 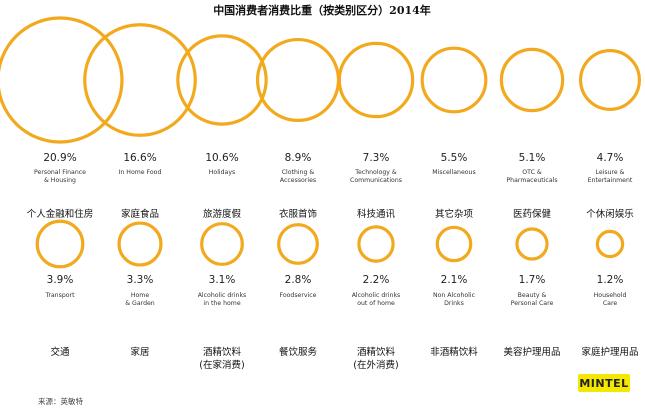 What do you see at coordinates (221, 365) in the screenshot?
I see `category-label-zh-11: (在家消费)` at bounding box center [221, 365].